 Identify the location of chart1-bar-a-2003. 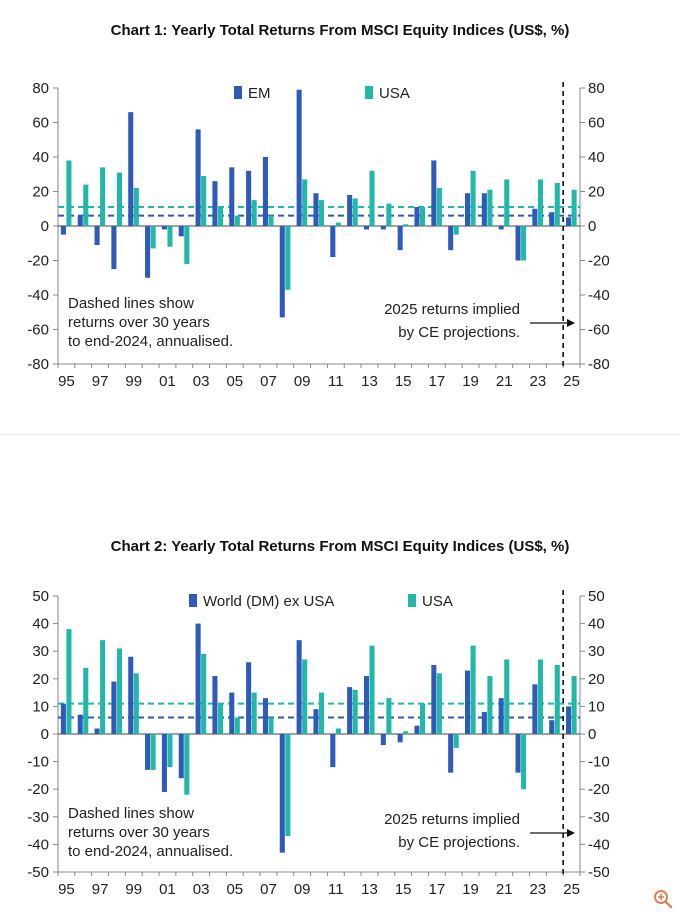
(198, 177).